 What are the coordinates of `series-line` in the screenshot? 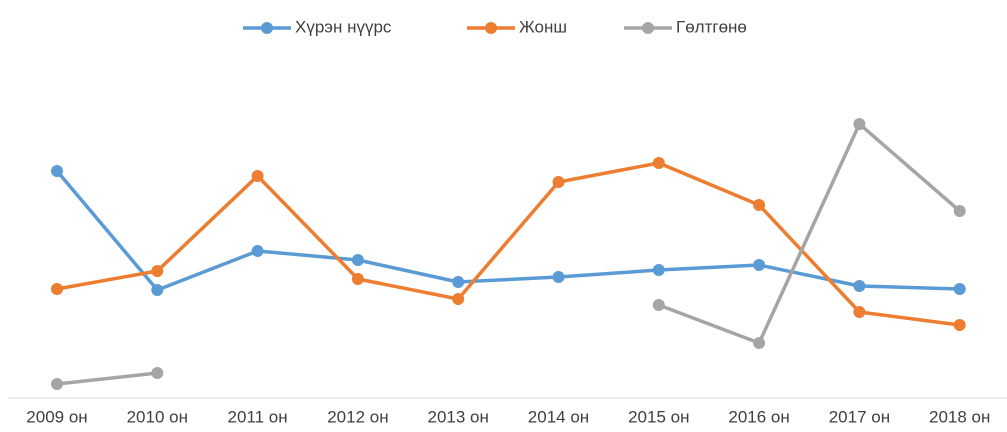 It's located at (107, 378).